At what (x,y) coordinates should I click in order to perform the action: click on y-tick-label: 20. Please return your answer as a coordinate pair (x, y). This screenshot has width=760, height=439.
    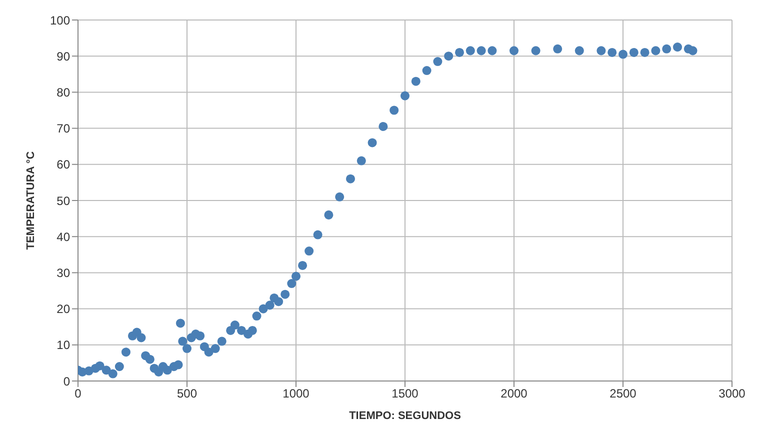
    Looking at the image, I should click on (63, 309).